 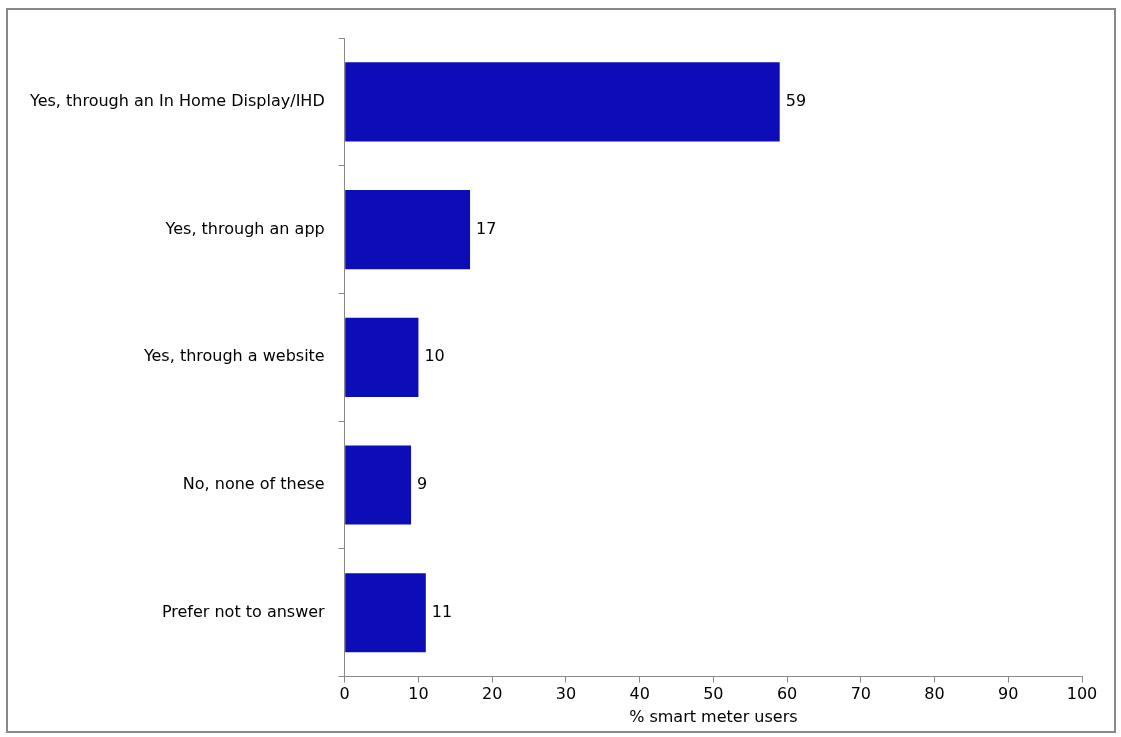 I want to click on x-tick-label: 50, so click(x=713, y=694).